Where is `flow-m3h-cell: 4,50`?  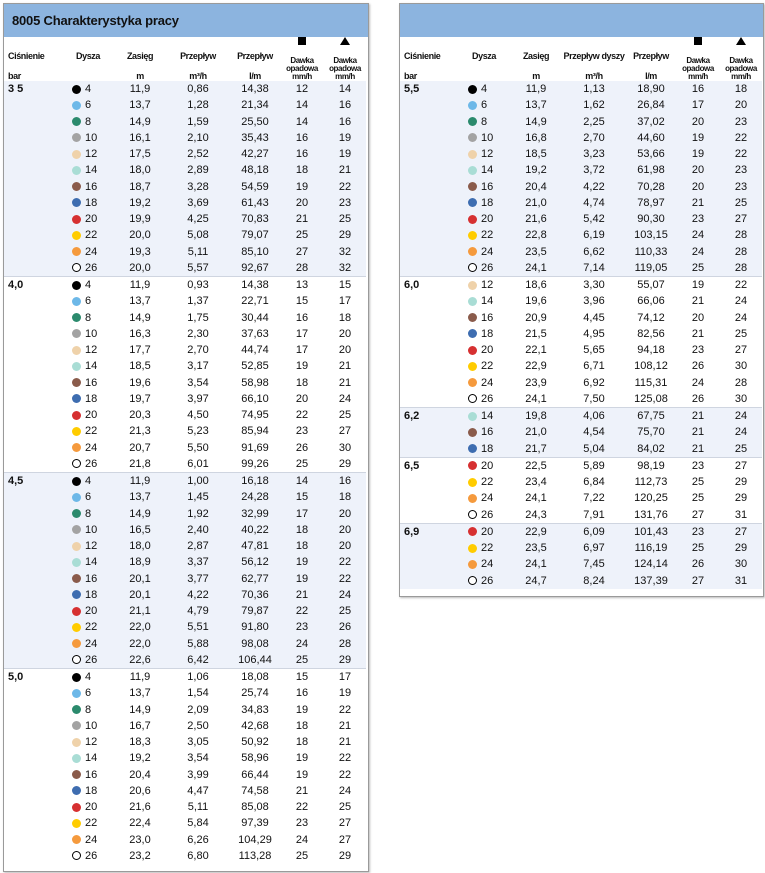
flow-m3h-cell: 4,50 is located at coordinates (198, 415).